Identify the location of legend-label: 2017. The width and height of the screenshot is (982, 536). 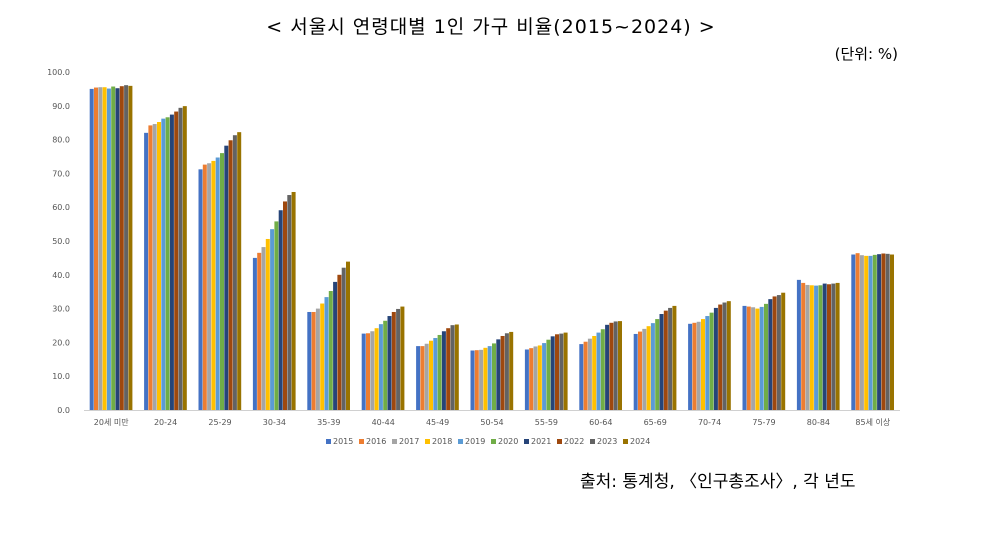
(409, 441).